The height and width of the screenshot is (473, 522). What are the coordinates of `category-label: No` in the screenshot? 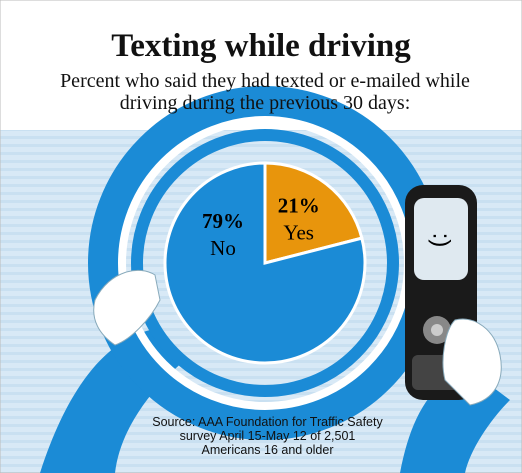 It's located at (223, 248).